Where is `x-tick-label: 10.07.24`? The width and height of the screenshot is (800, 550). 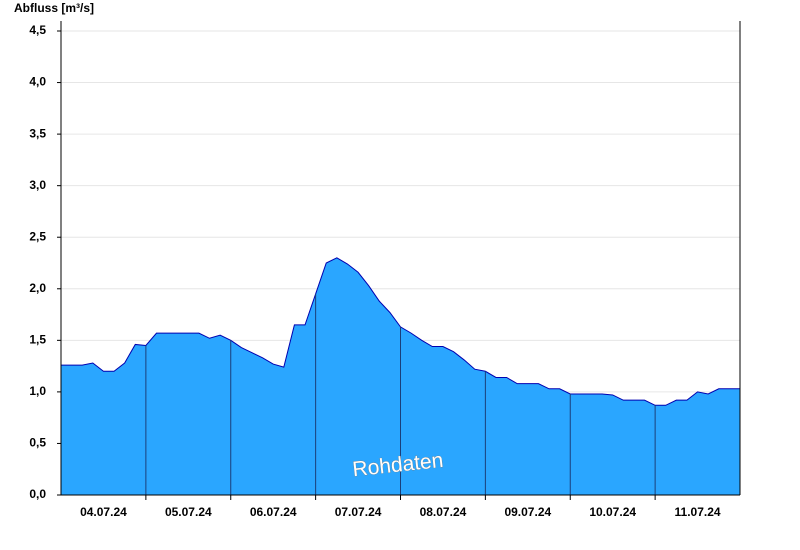 x-tick-label: 10.07.24 is located at coordinates (612, 512).